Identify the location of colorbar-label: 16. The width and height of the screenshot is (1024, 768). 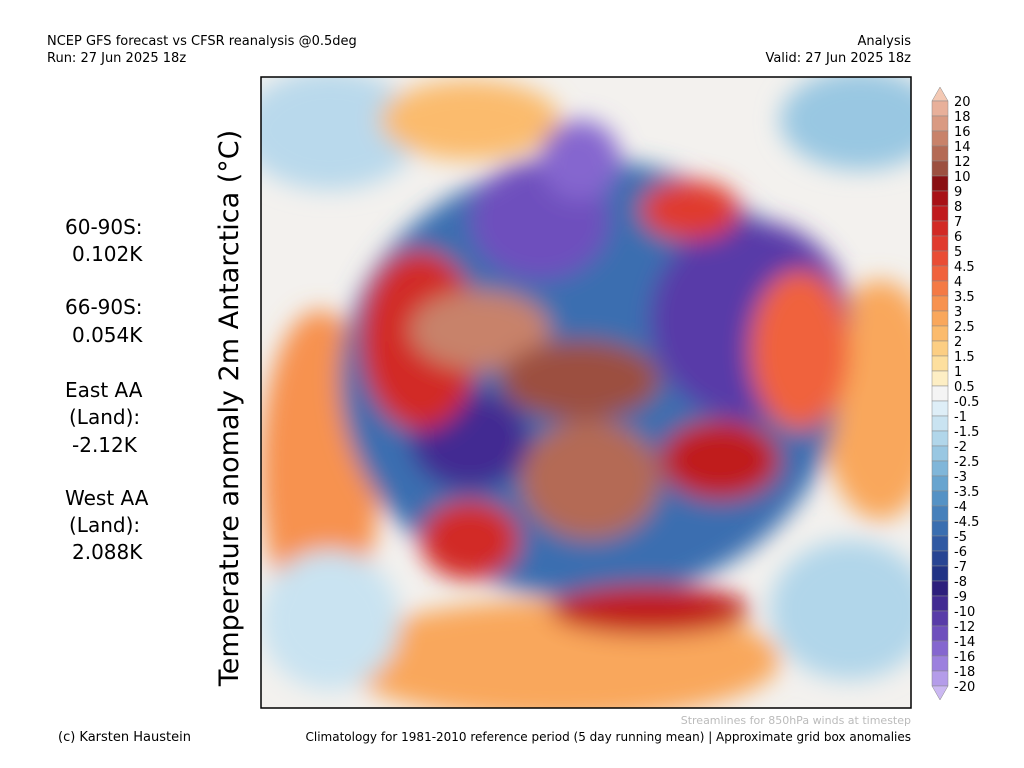
(962, 132).